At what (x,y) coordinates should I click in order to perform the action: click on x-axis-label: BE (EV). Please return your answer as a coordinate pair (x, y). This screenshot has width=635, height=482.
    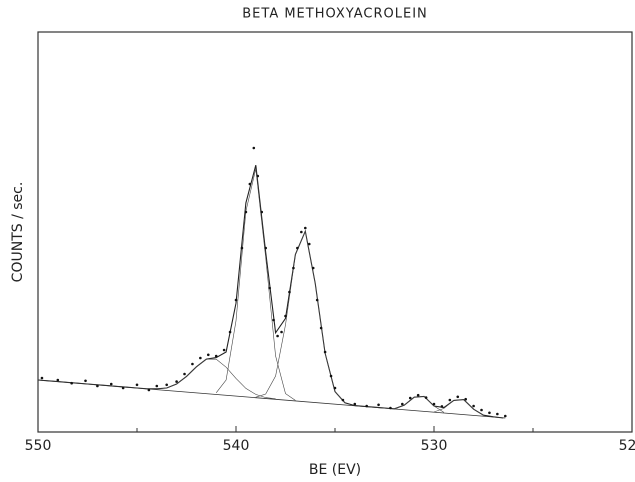
    Looking at the image, I should click on (335, 470).